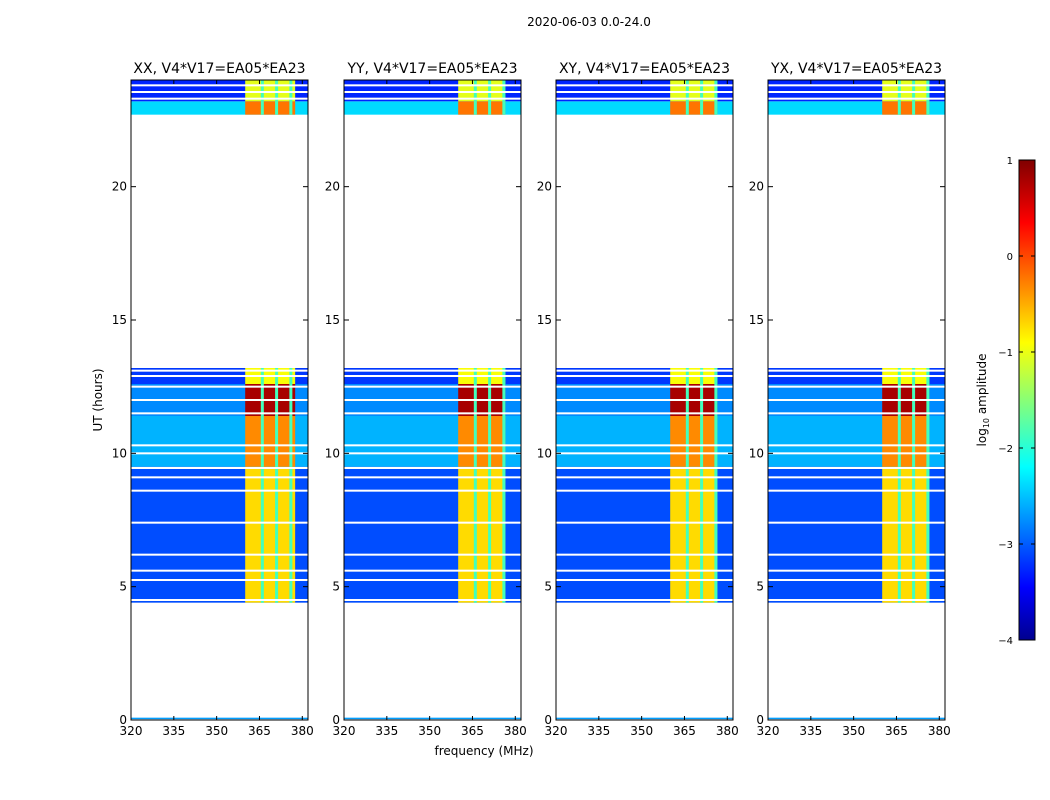  What do you see at coordinates (1005, 449) in the screenshot?
I see `colorbar-tick-label: −2` at bounding box center [1005, 449].